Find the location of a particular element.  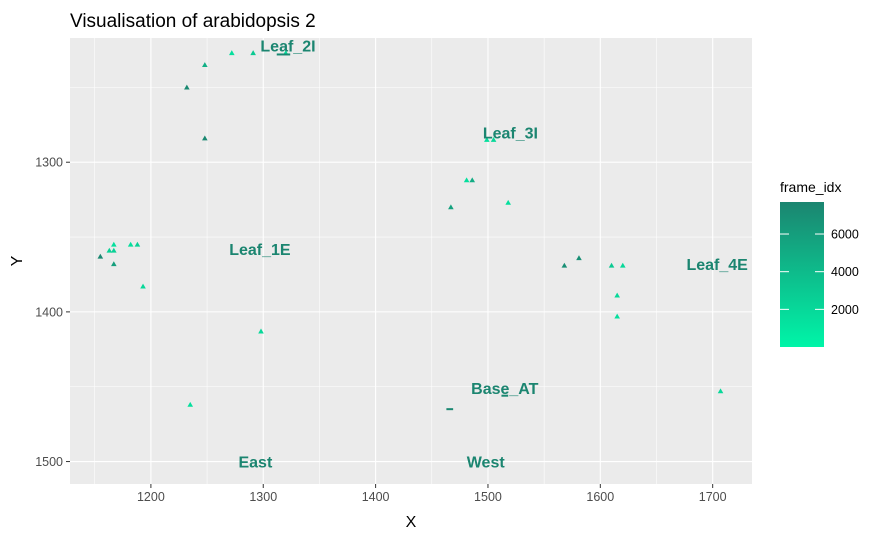

legend-title: frame_idx is located at coordinates (810, 187).